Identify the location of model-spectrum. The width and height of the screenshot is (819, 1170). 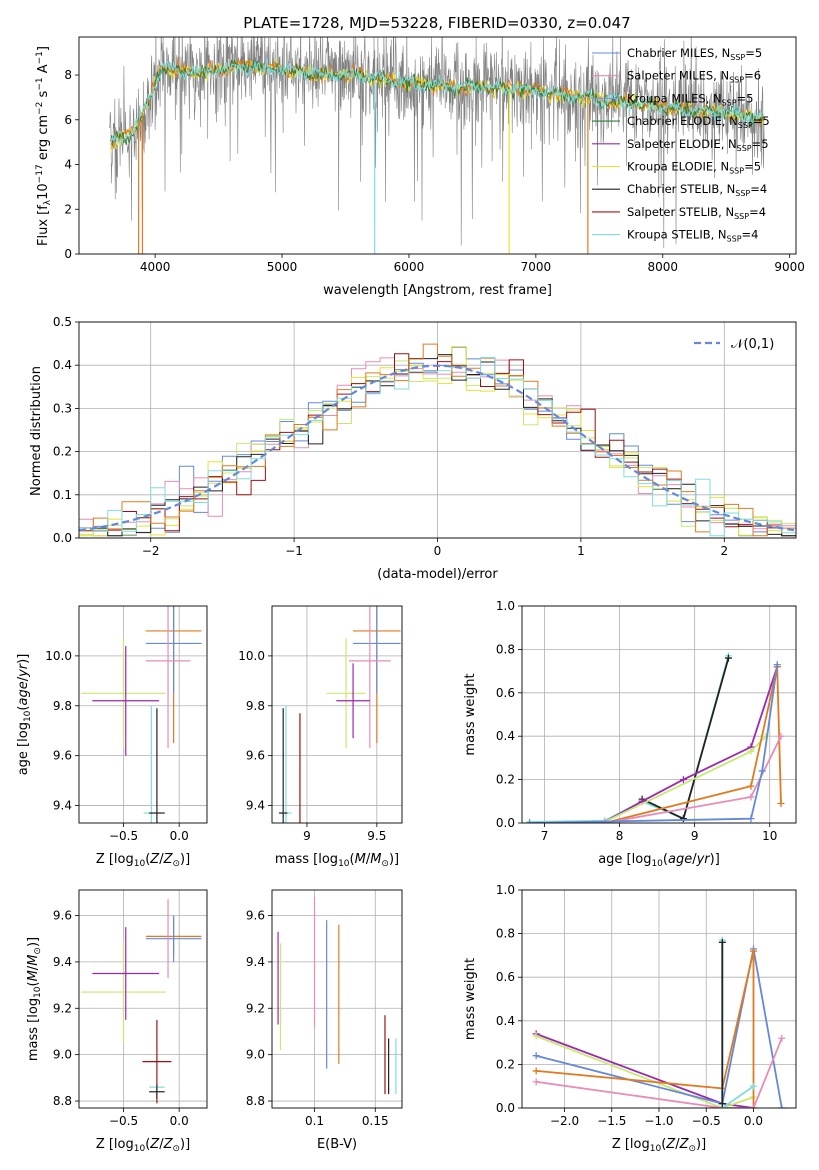
(437, 101).